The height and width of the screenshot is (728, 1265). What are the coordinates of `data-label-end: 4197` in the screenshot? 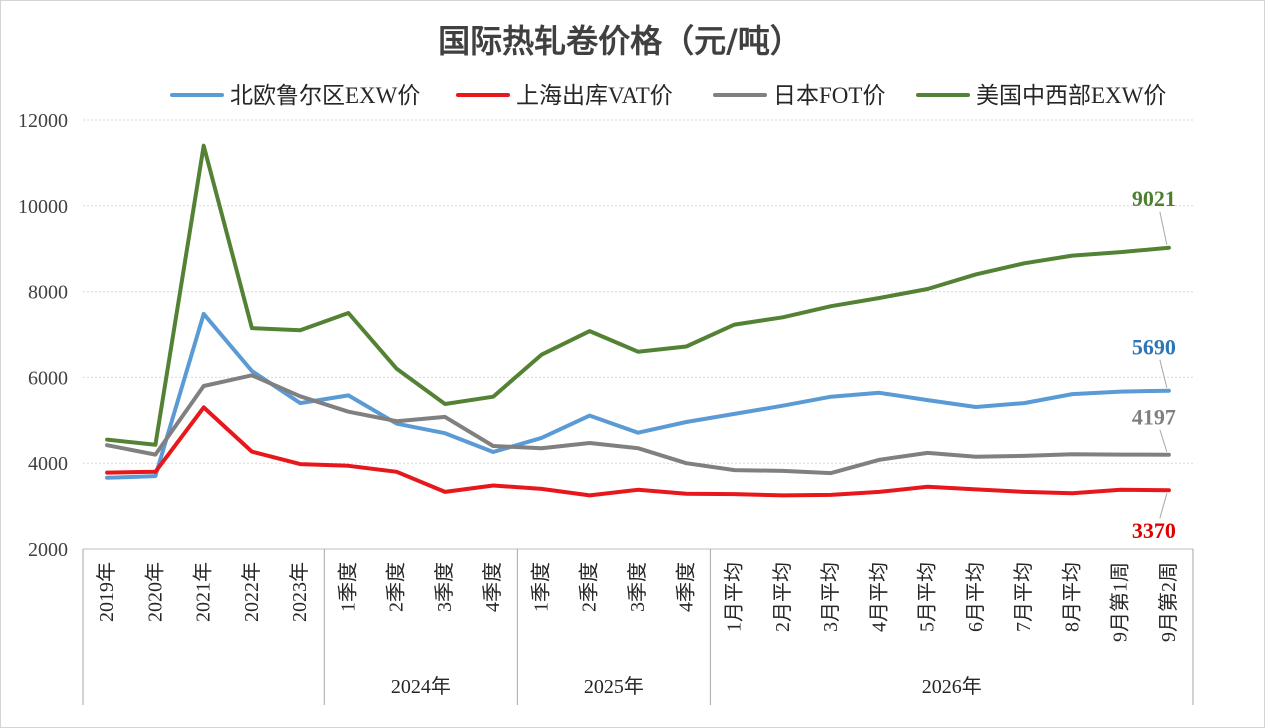 It's located at (1154, 417).